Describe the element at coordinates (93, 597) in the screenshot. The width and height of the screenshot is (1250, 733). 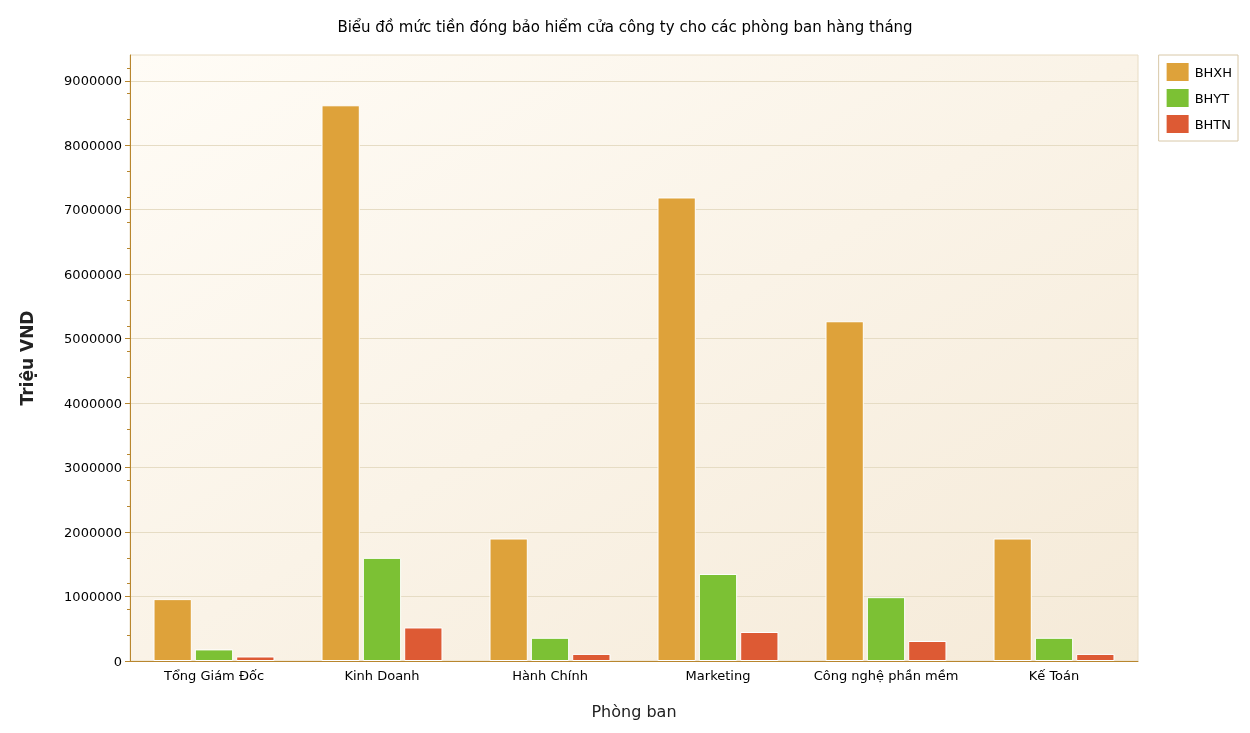
I see `y-tick-label: 1000000` at that location.